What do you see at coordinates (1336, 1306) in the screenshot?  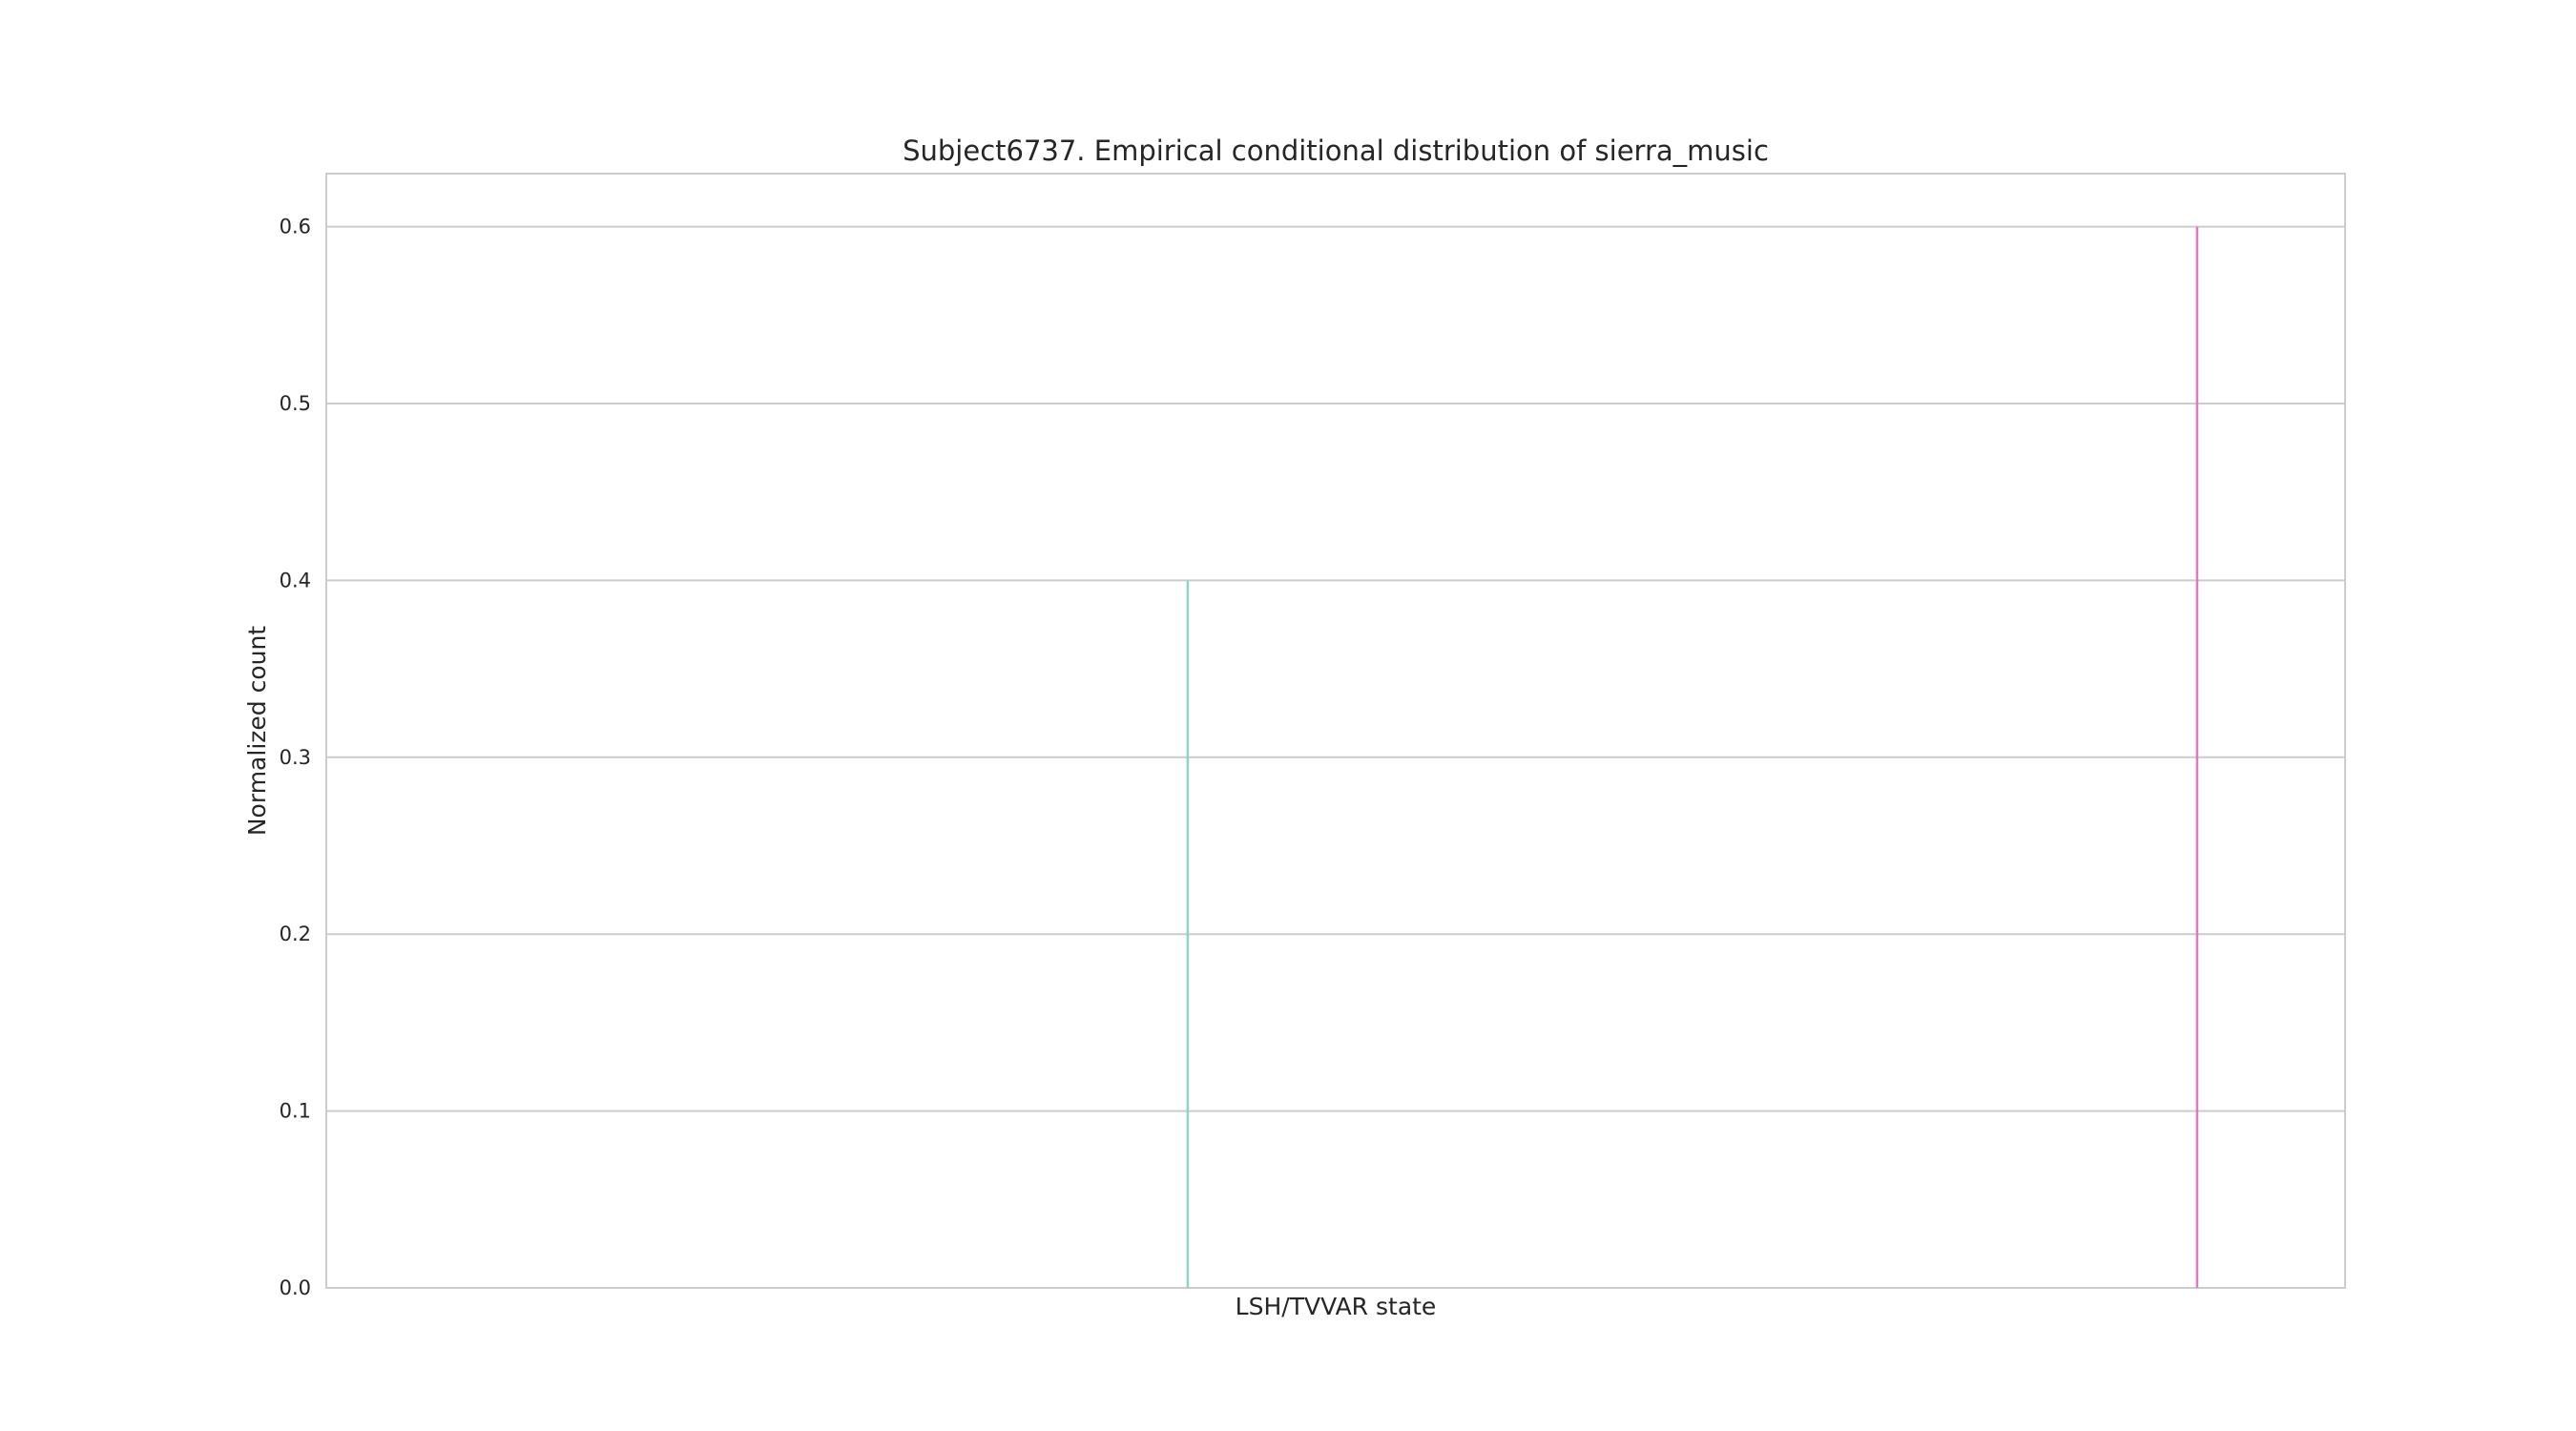 I see `x-axis-label: LSH/TVVAR state` at bounding box center [1336, 1306].